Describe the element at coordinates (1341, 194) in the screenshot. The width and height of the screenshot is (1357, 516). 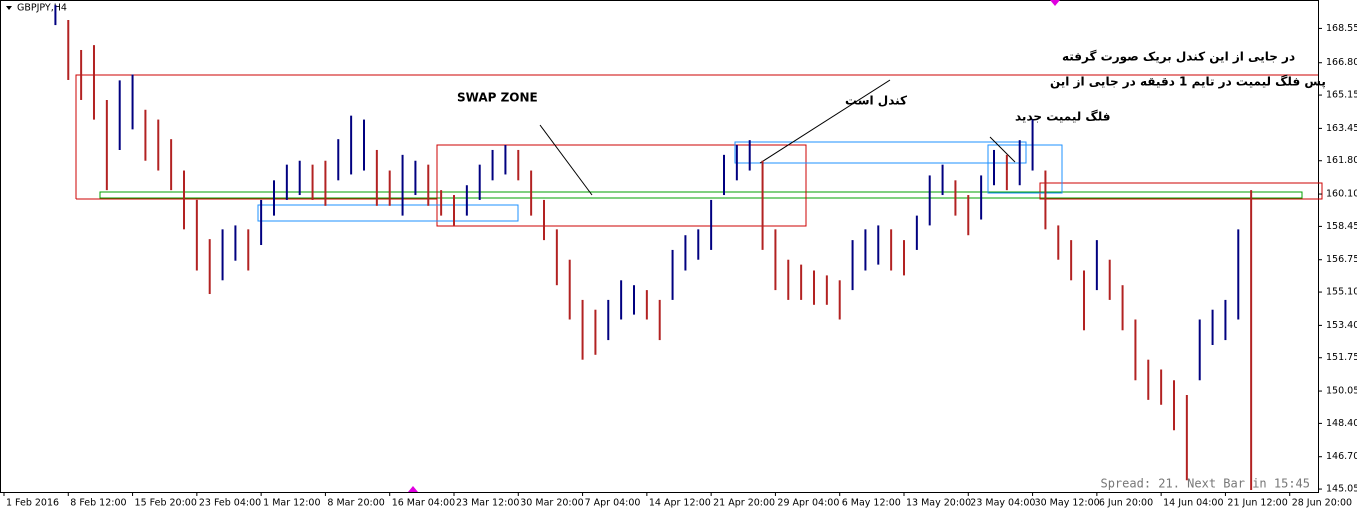
I see `y-tick-label: 160.100` at that location.